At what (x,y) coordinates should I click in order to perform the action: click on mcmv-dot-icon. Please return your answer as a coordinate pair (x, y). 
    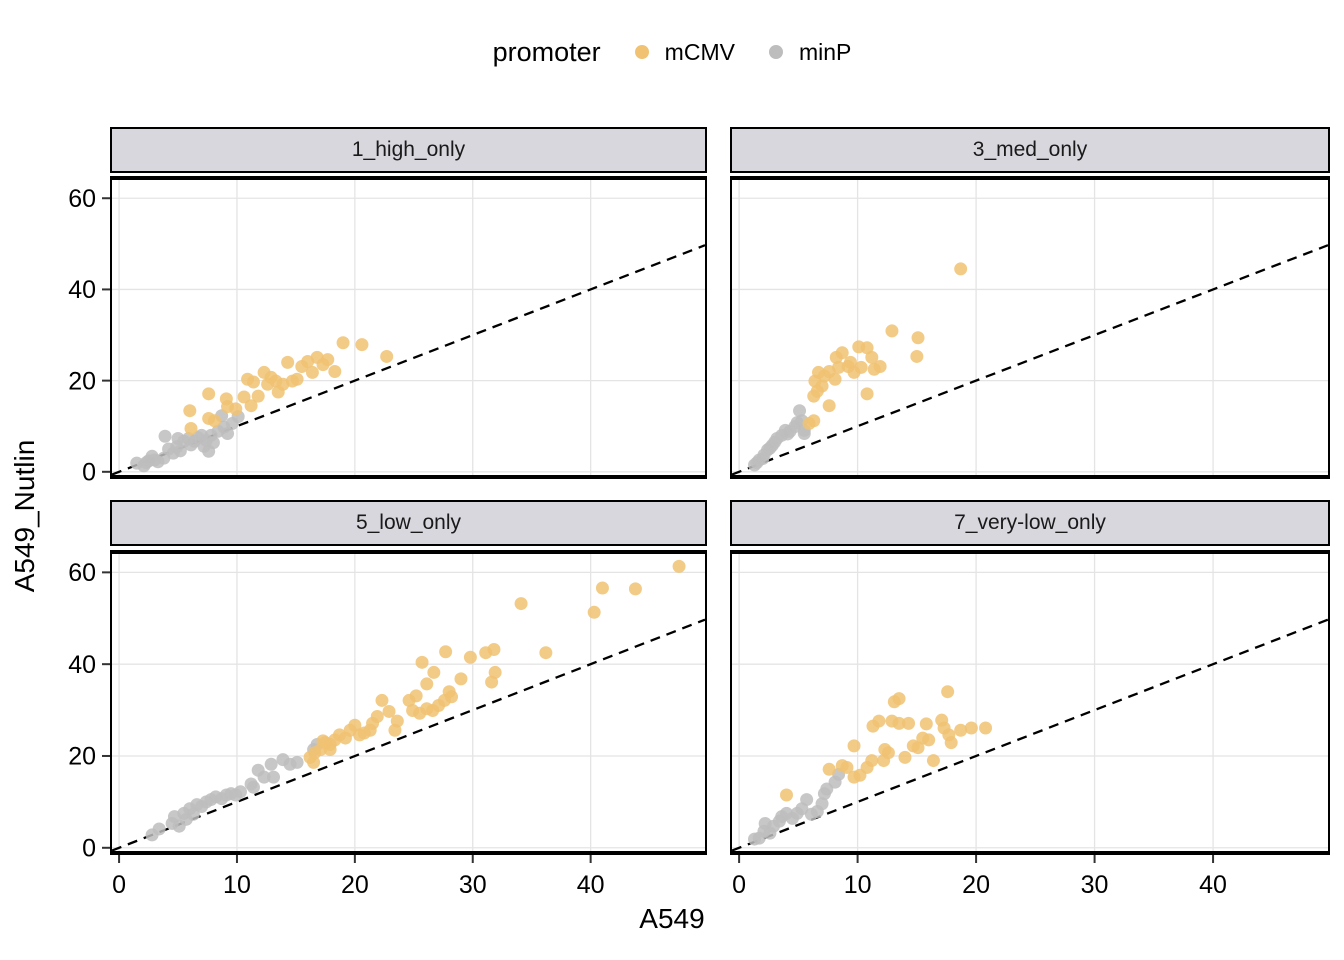
    Looking at the image, I should click on (641, 52).